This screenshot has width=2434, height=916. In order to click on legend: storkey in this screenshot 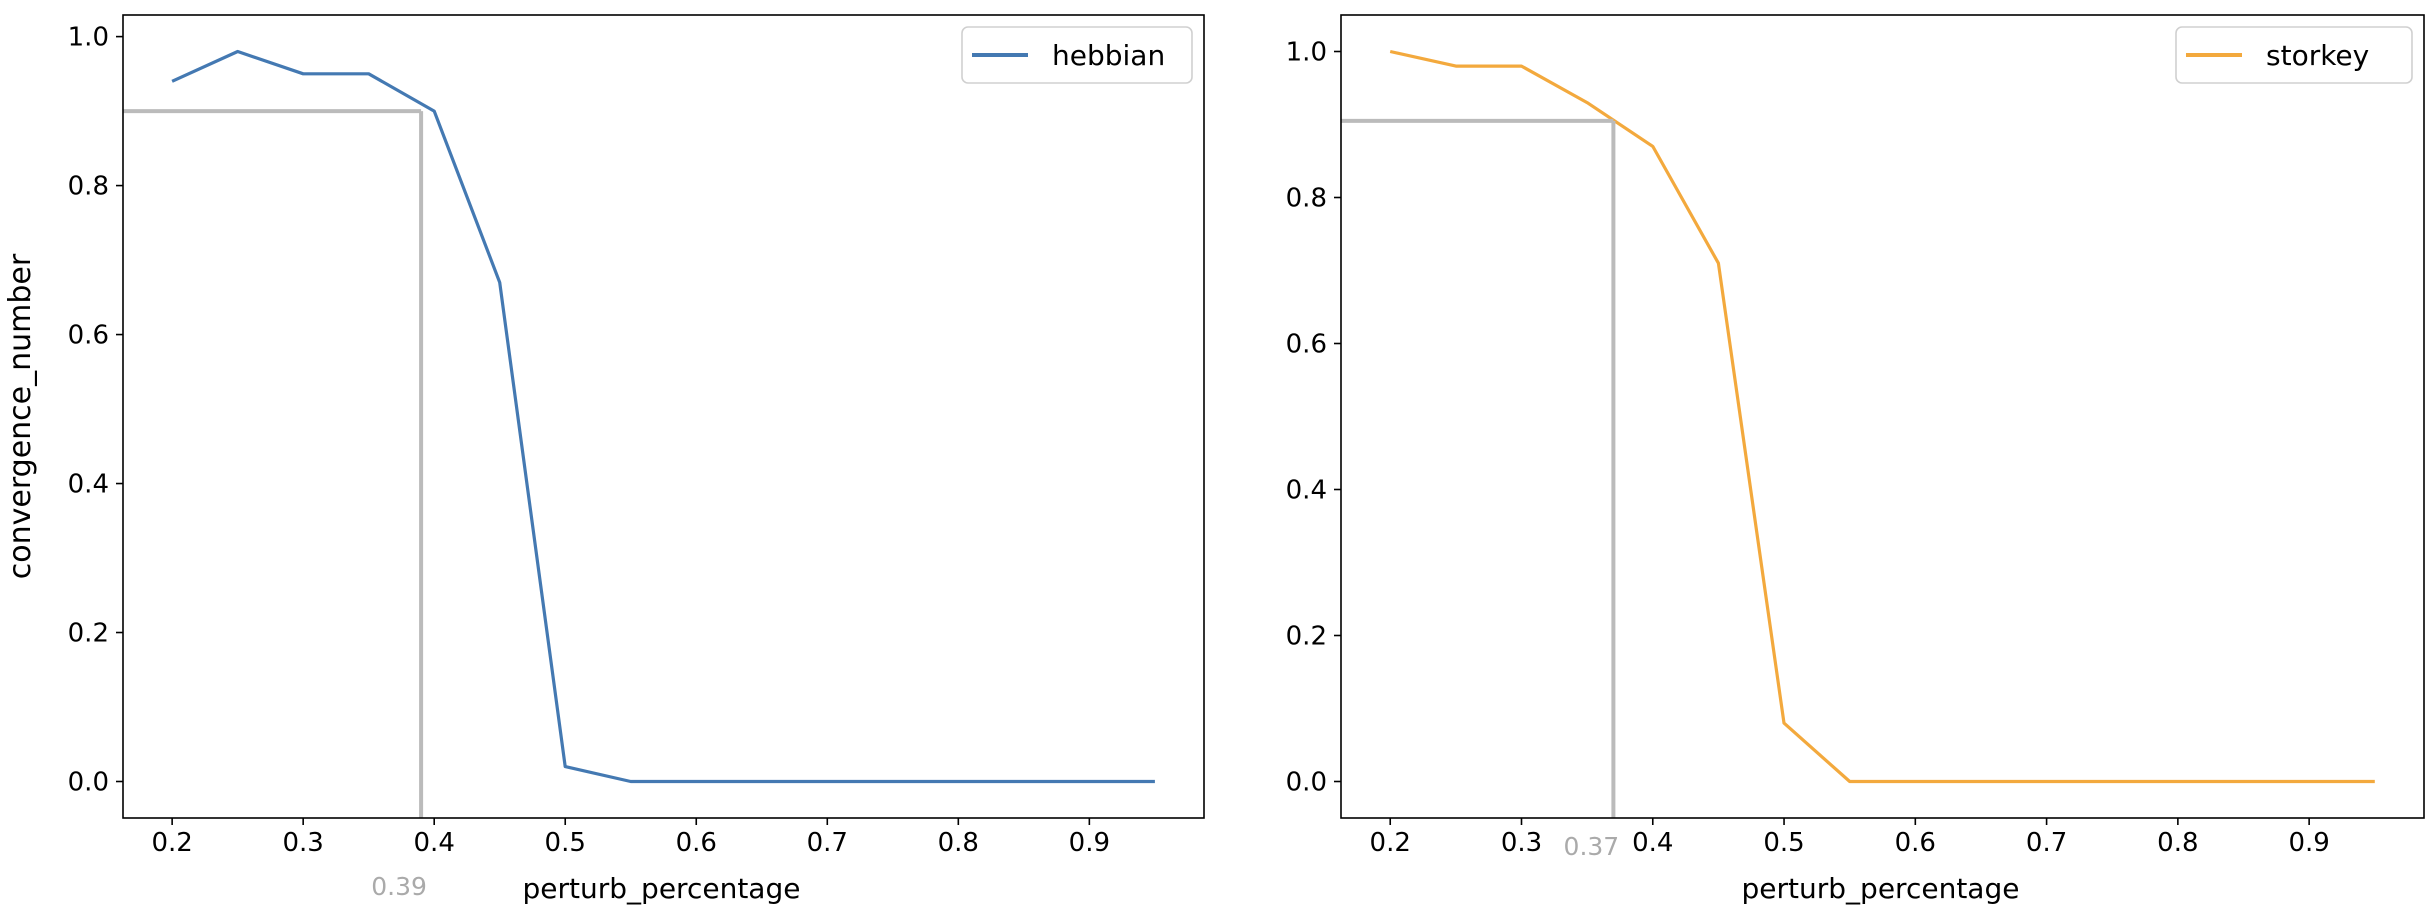, I will do `click(2294, 55)`.